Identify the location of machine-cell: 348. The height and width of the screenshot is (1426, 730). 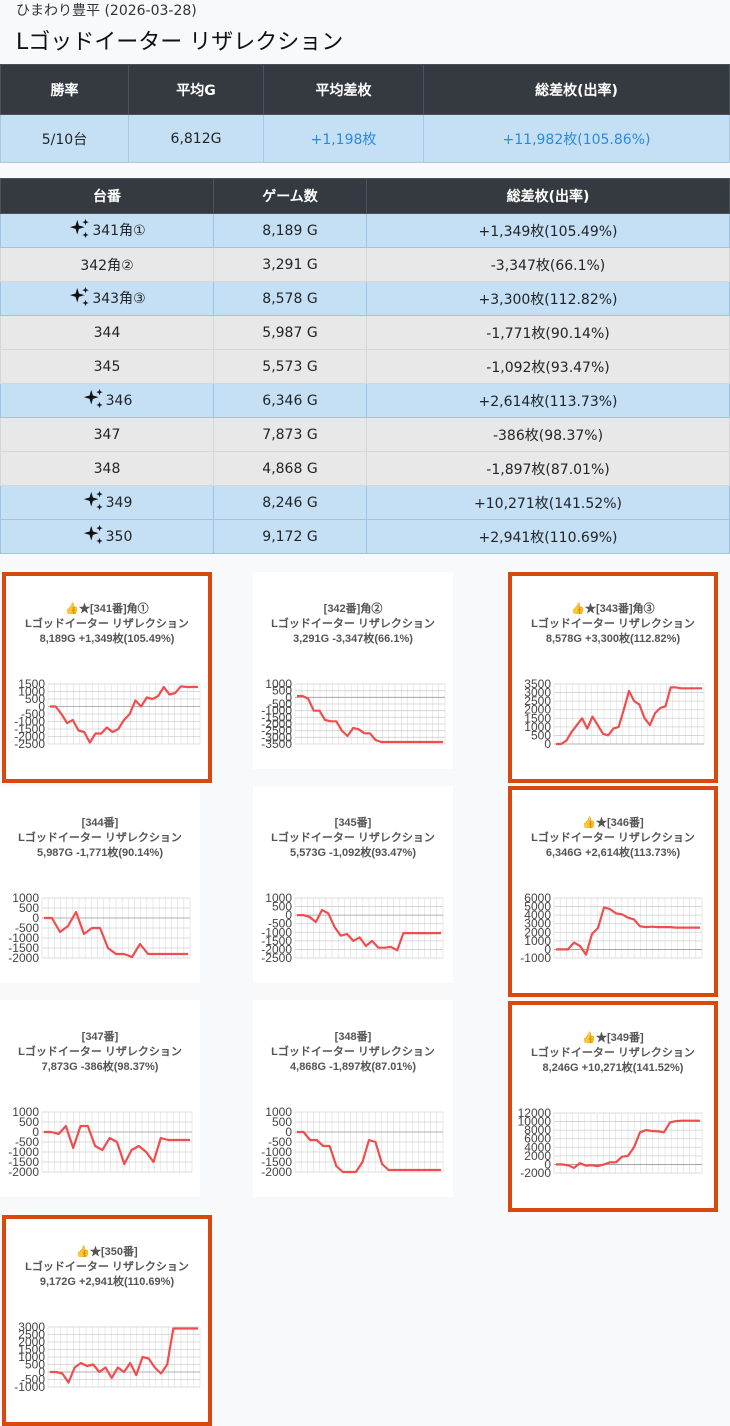
(107, 468).